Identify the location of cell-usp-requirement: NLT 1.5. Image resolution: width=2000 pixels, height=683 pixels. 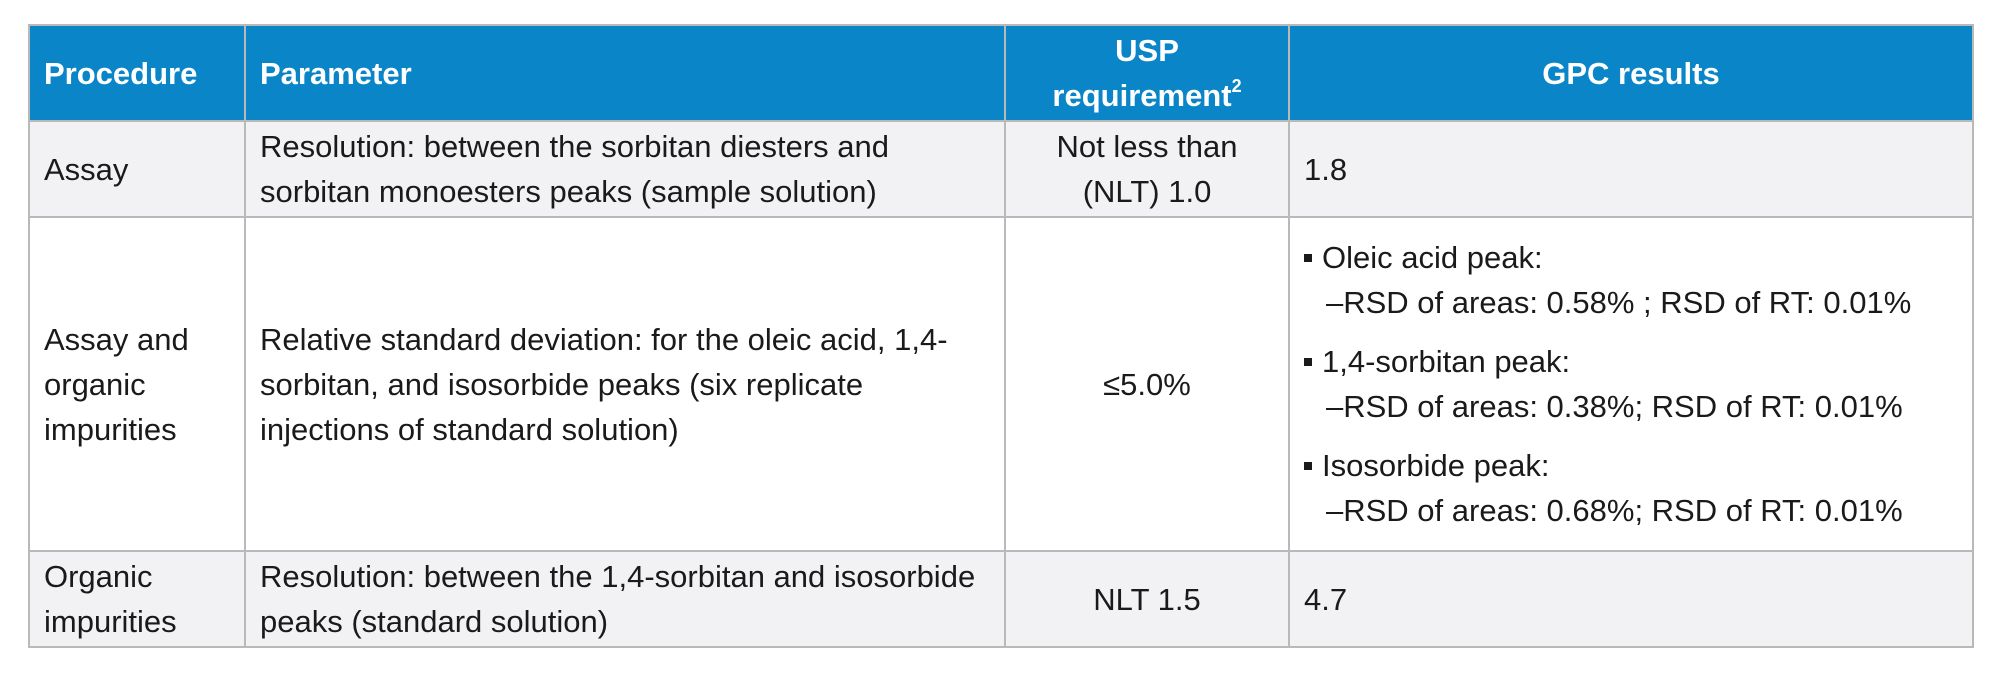
(1147, 599).